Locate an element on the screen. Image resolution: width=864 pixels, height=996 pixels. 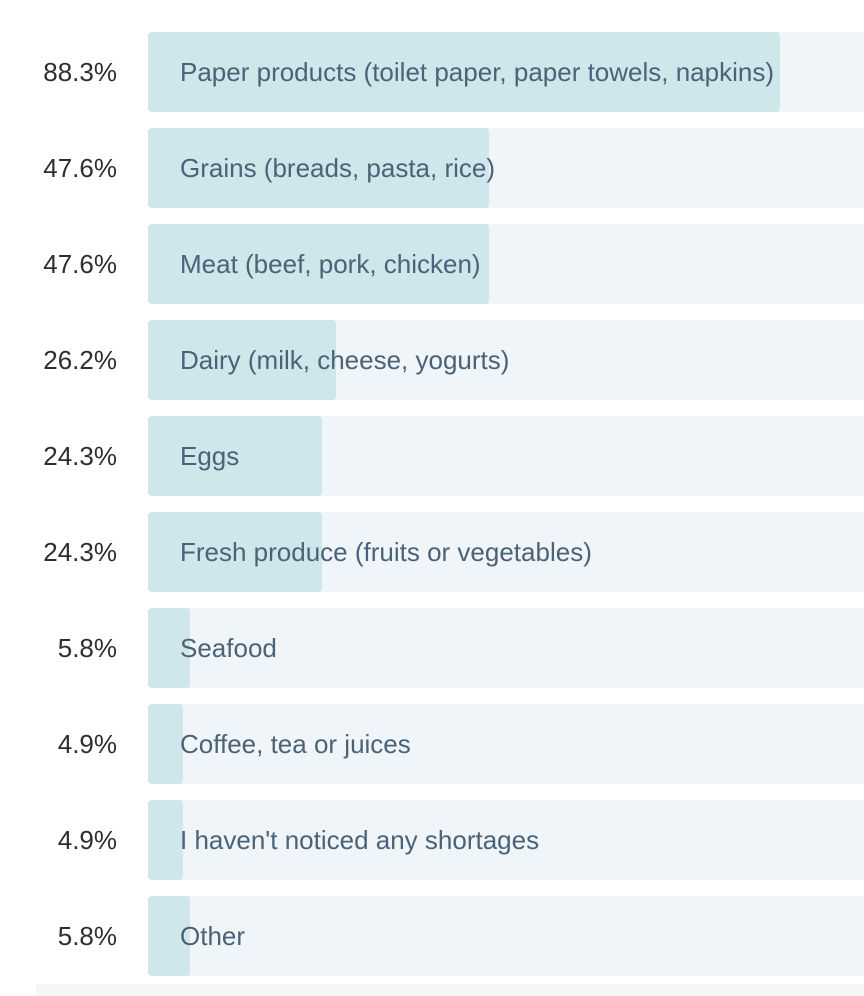
bar-row: 24.3% Eggs is located at coordinates (432, 456).